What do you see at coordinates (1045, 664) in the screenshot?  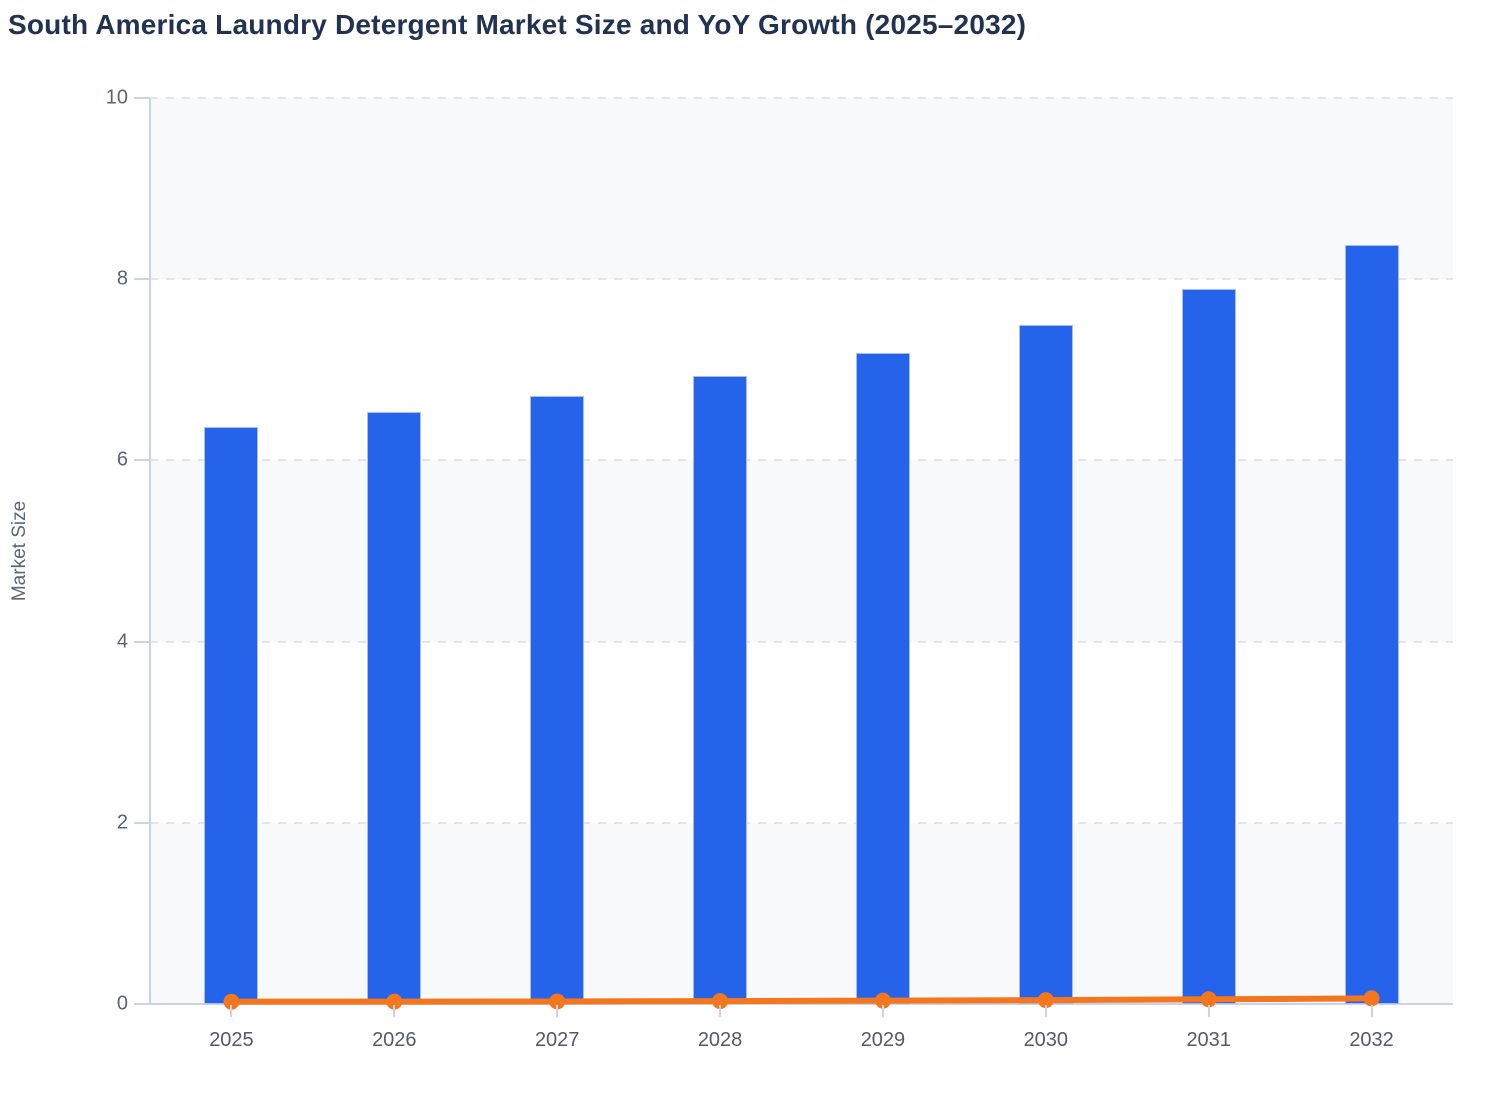 I see `bar-2030` at bounding box center [1045, 664].